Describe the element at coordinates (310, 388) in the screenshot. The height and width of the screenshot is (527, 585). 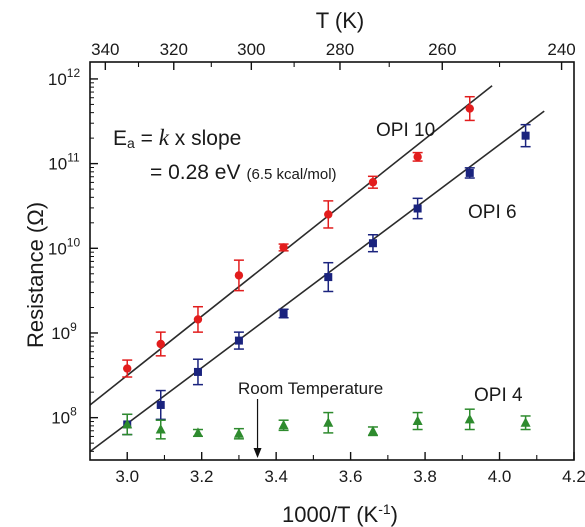
I see `room-temperature-label: Room Temperature` at that location.